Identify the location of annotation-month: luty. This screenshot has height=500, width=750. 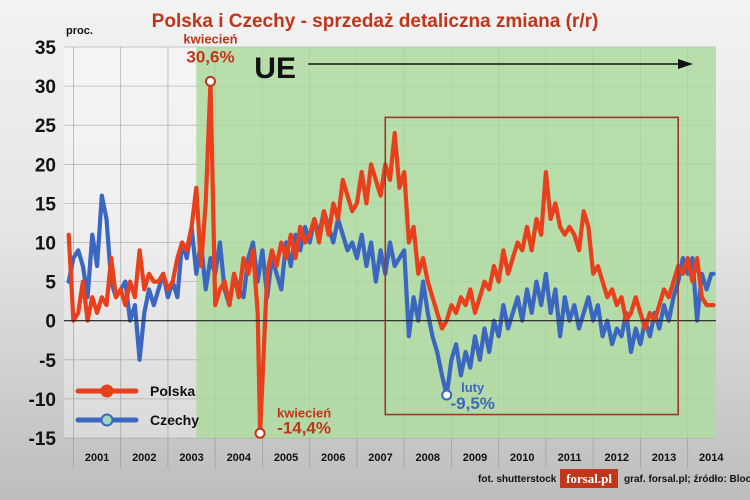
(473, 387).